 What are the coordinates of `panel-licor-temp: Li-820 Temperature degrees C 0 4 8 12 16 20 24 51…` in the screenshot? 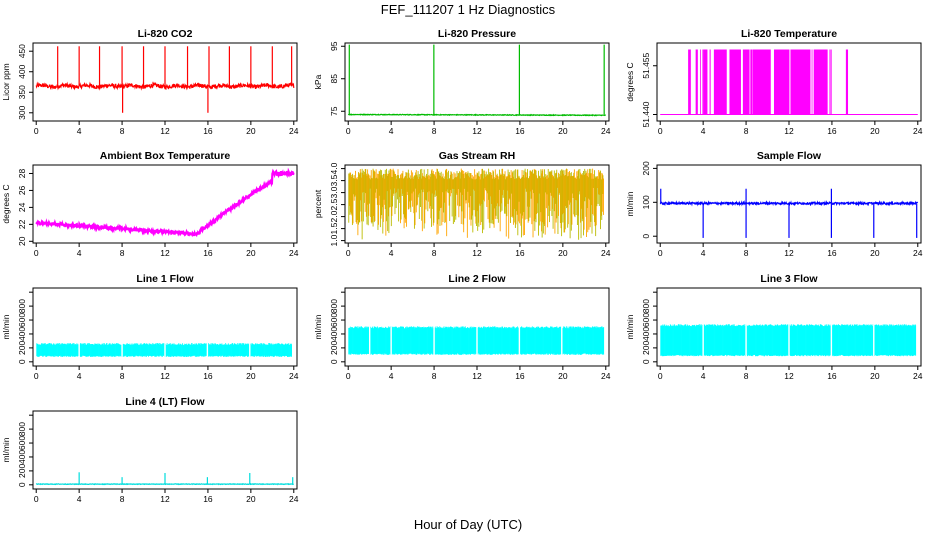 It's located at (776, 87).